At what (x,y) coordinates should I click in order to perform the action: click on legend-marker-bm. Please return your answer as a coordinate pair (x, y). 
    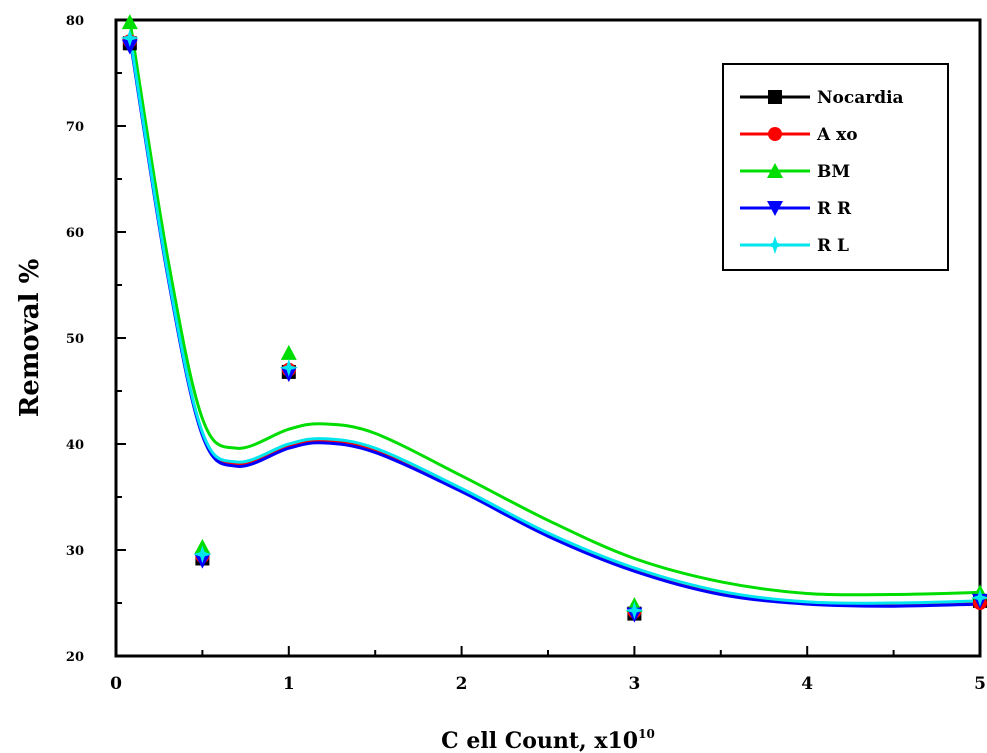
    Looking at the image, I should click on (775, 170).